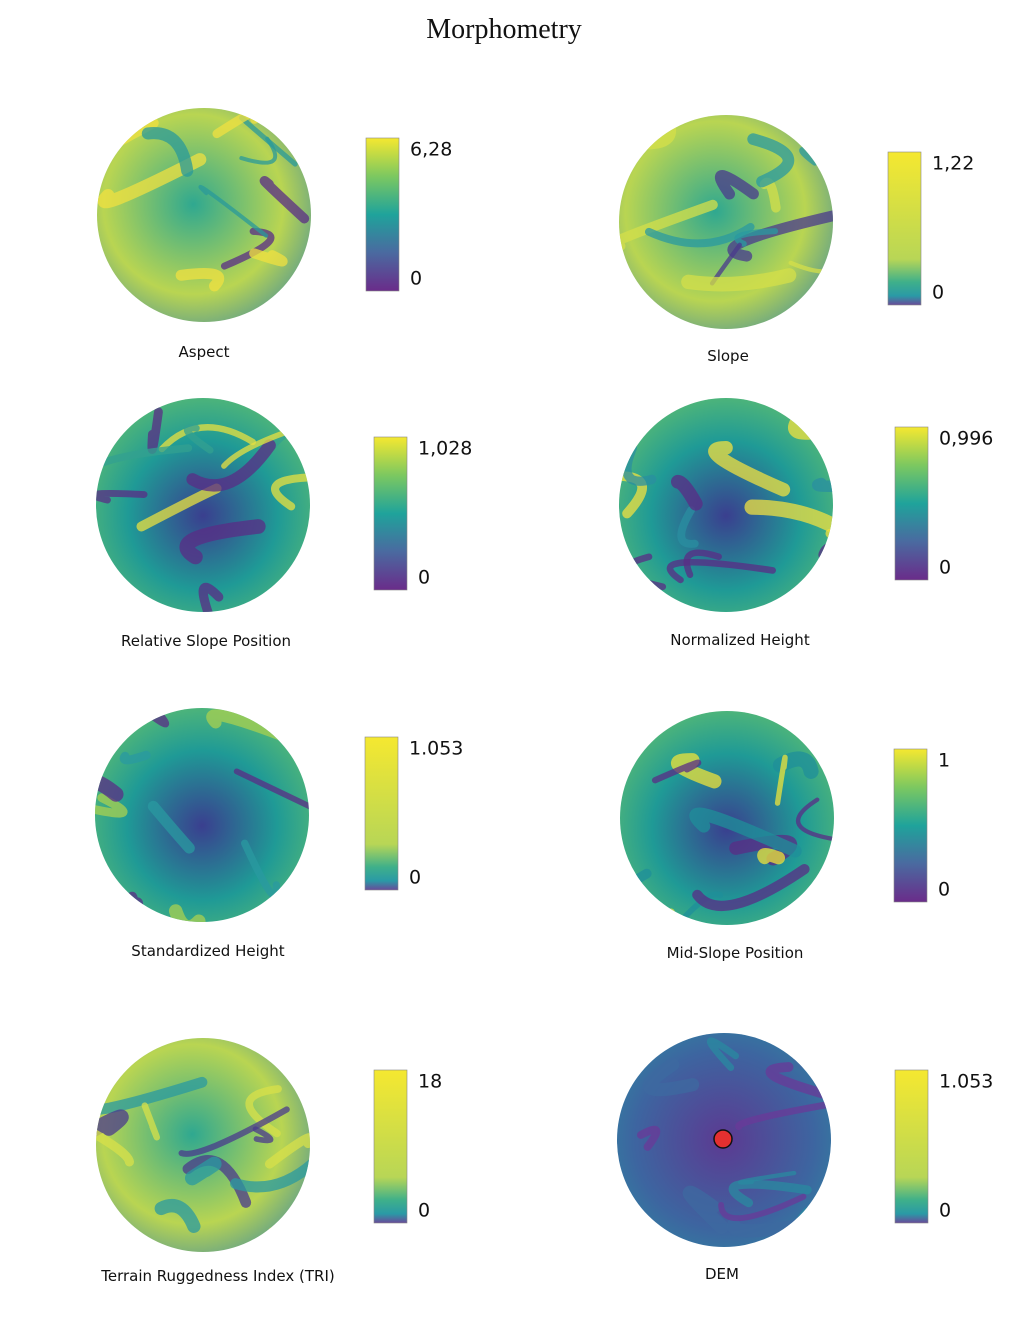 The width and height of the screenshot is (1009, 1329). Describe the element at coordinates (796, 240) in the screenshot. I see `map-panel: 1,22 0 Slope` at that location.